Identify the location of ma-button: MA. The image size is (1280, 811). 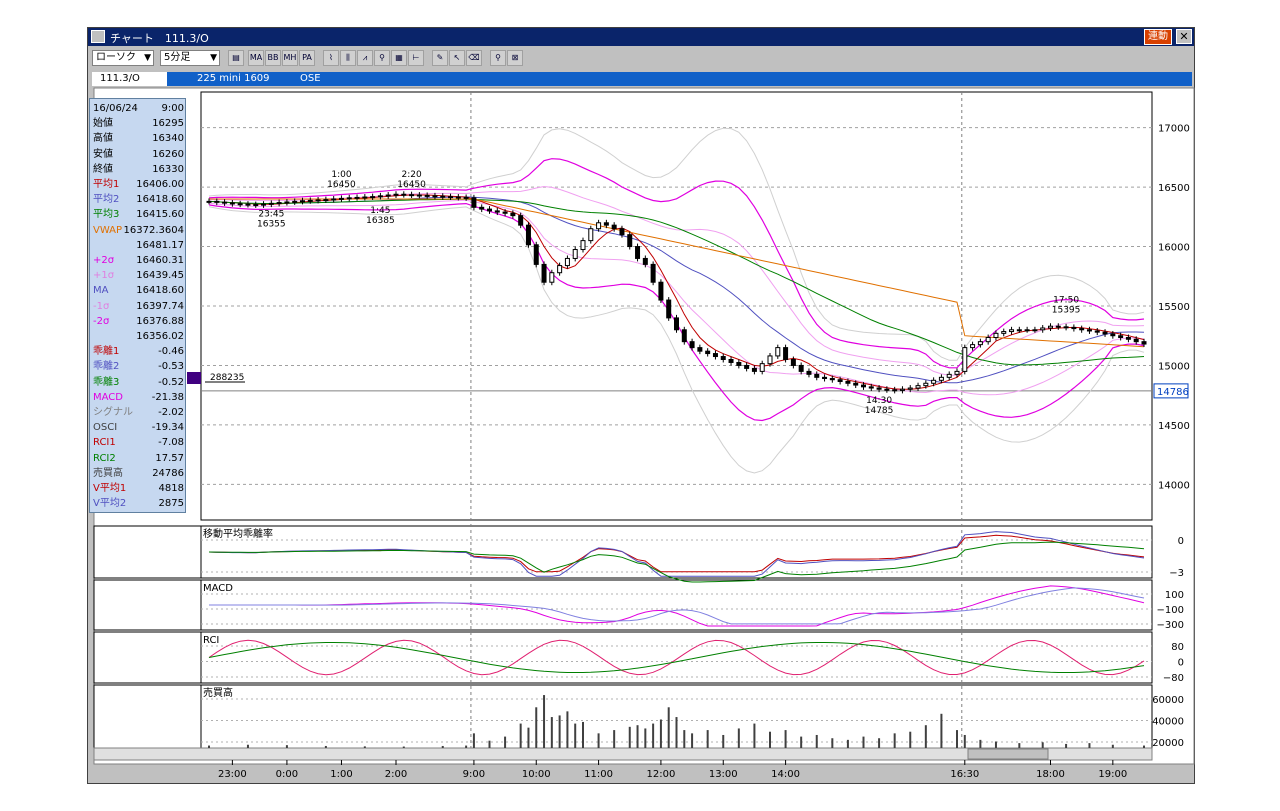
(256, 58).